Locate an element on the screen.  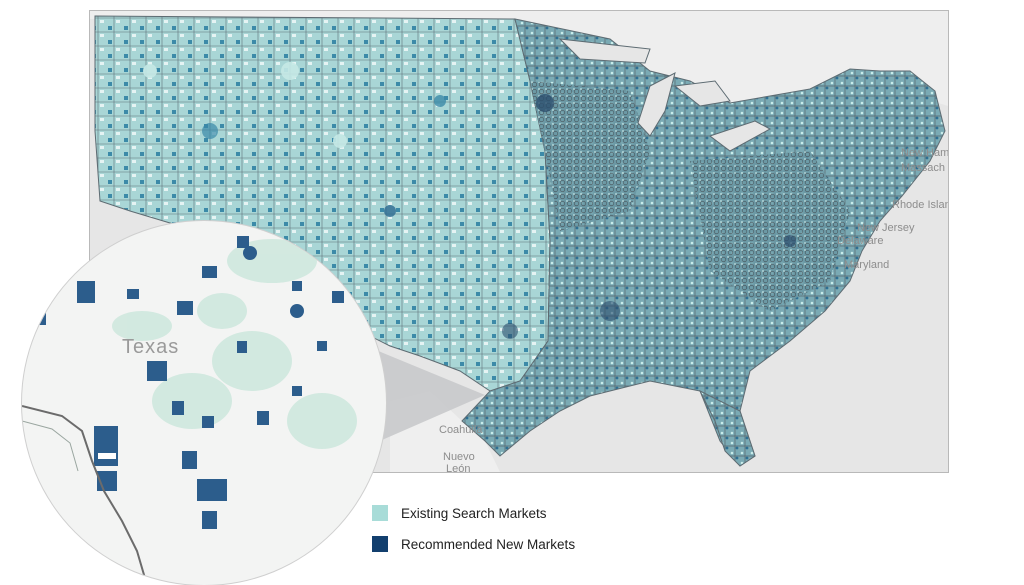
inset-secondary-border is located at coordinates (50, 446).